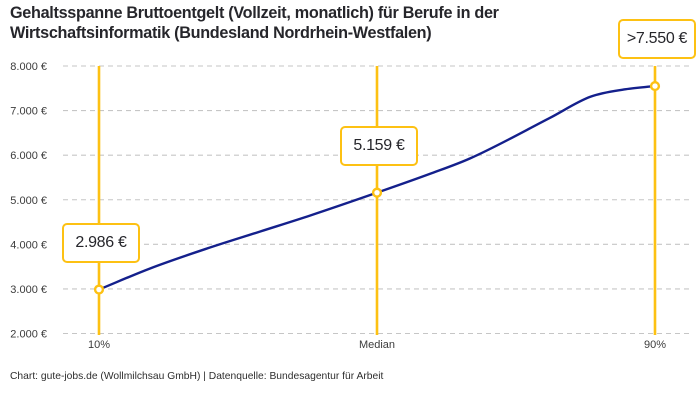 The width and height of the screenshot is (700, 400). What do you see at coordinates (28, 245) in the screenshot?
I see `y-tick-label: 4.000 €` at bounding box center [28, 245].